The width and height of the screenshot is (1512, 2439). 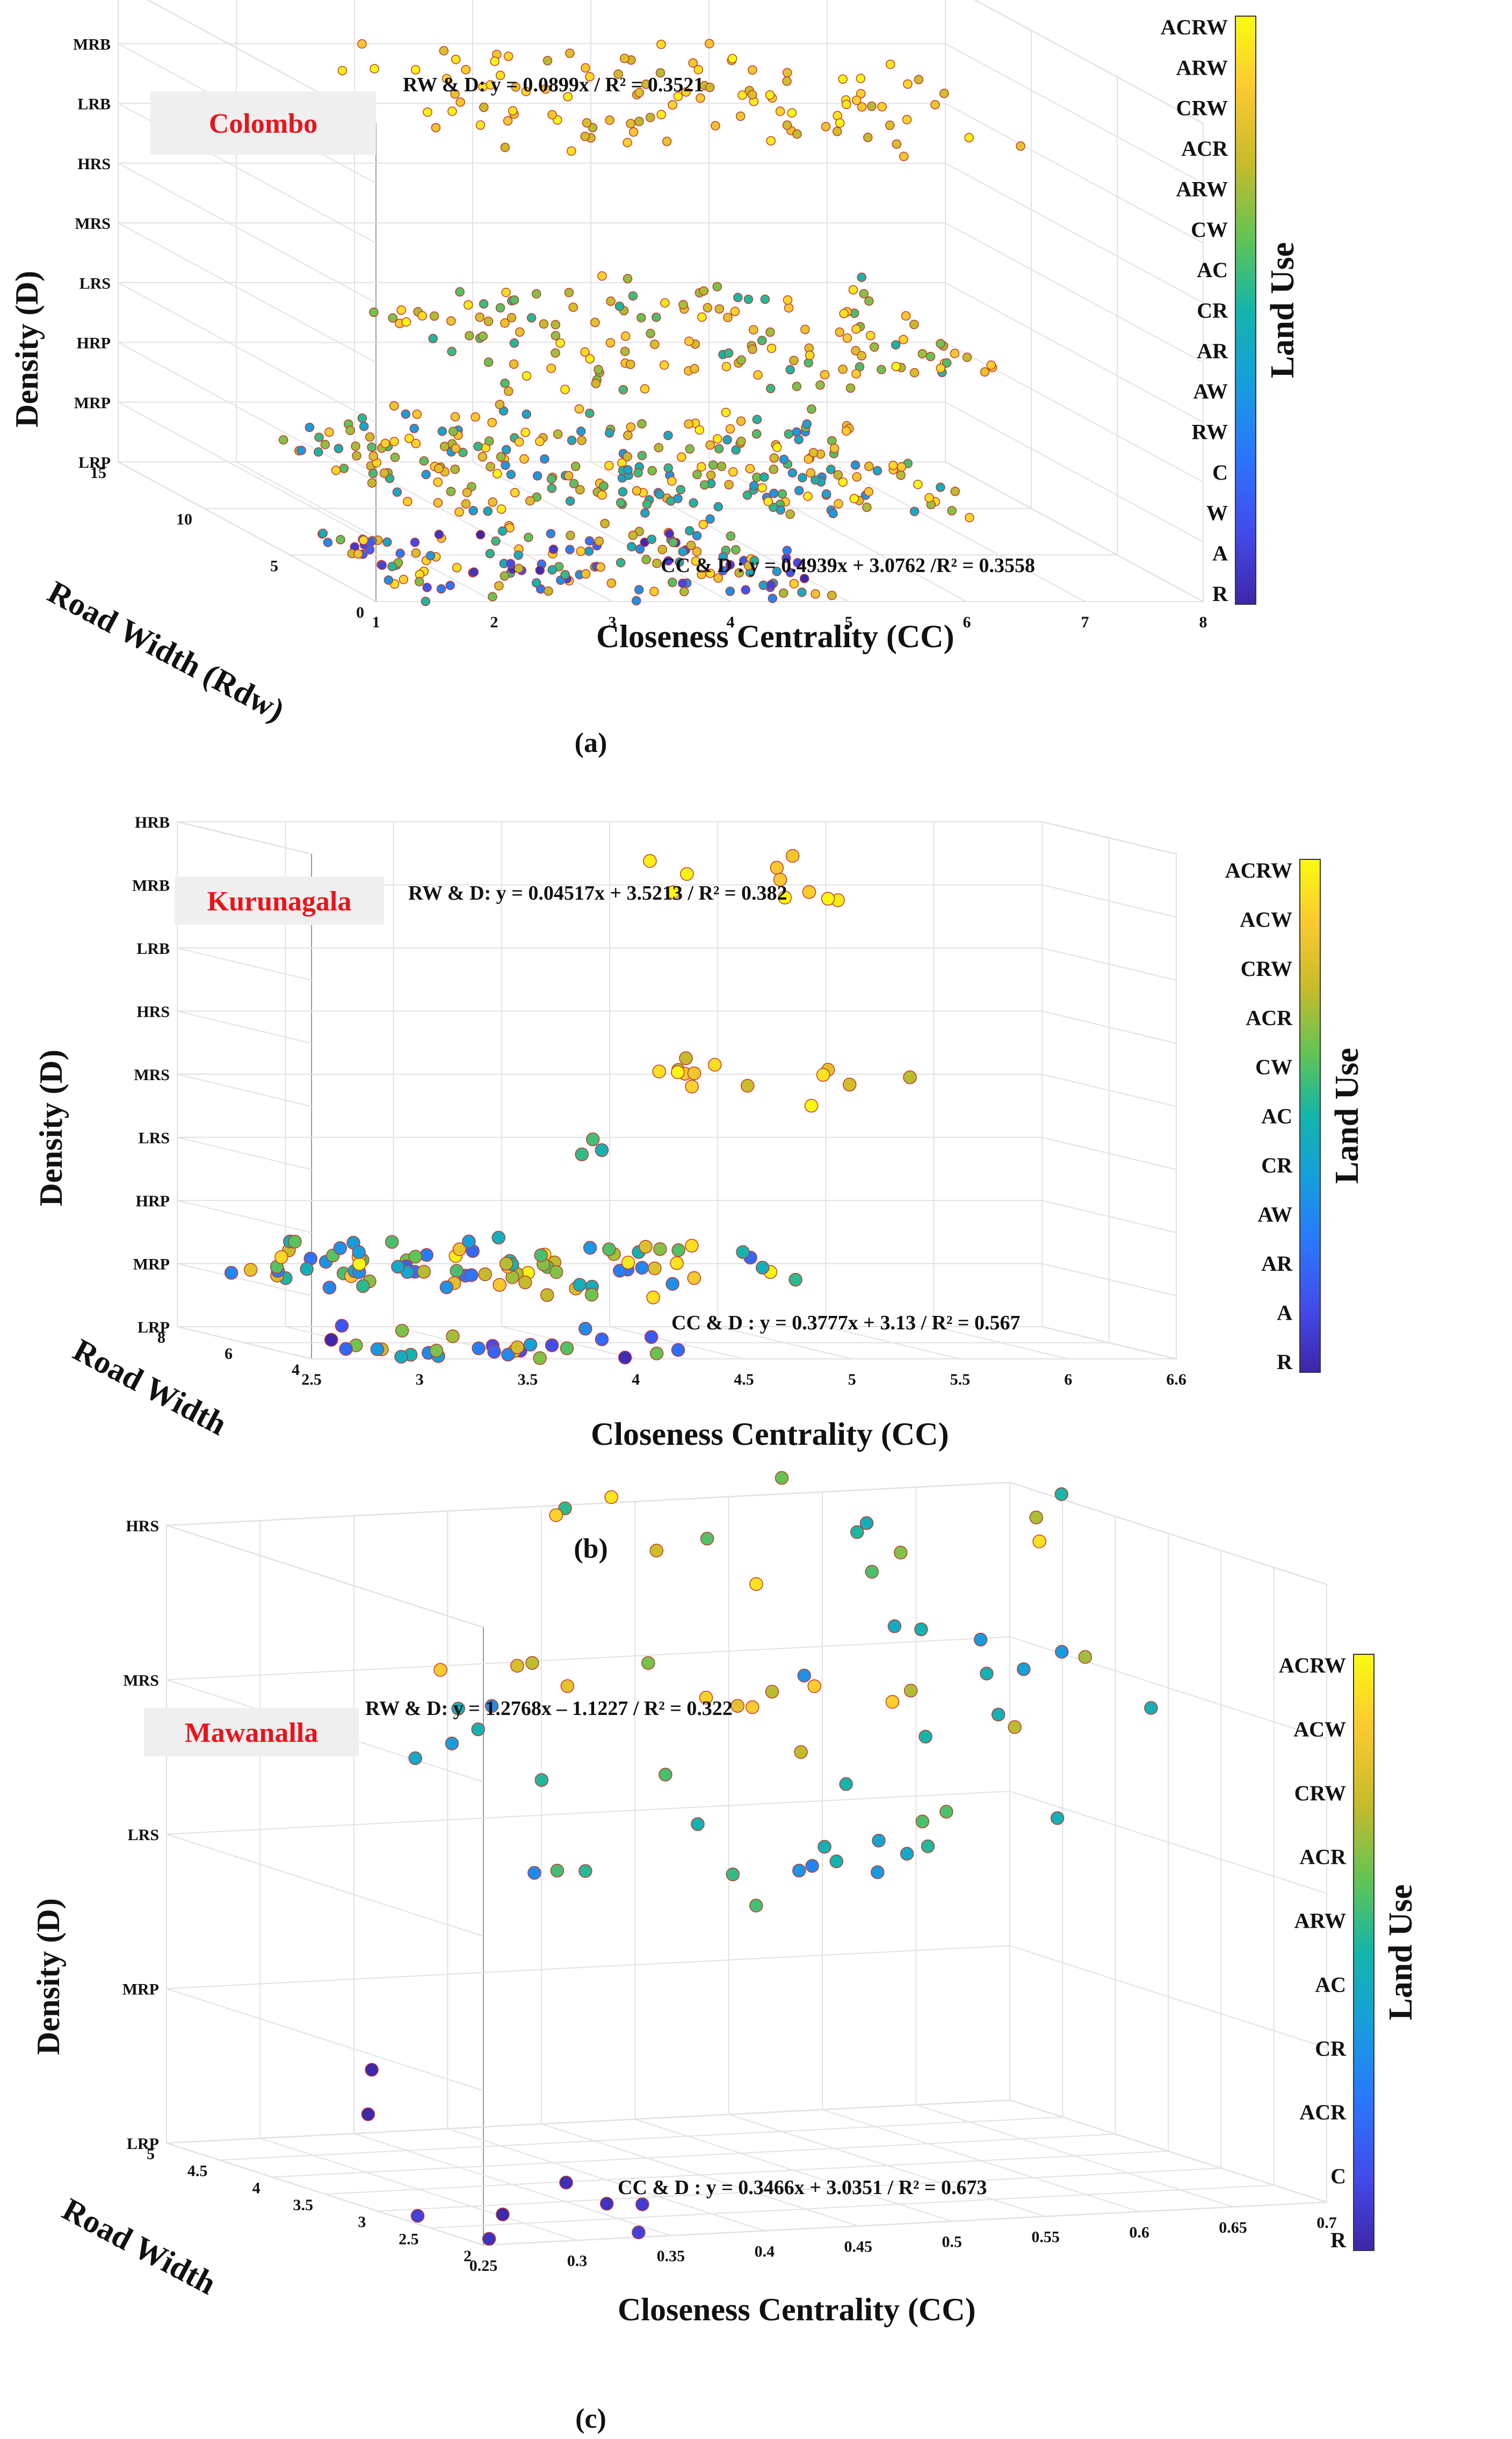 I want to click on x-tick-label: 2, so click(x=494, y=622).